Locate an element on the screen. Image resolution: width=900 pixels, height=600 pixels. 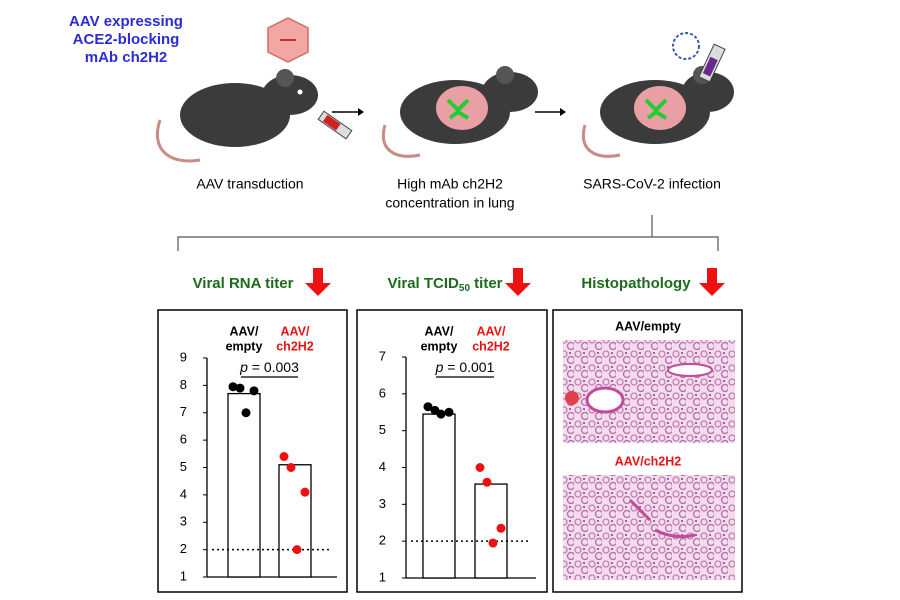
step-label: High mAb ch2H2 is located at coordinates (450, 184).